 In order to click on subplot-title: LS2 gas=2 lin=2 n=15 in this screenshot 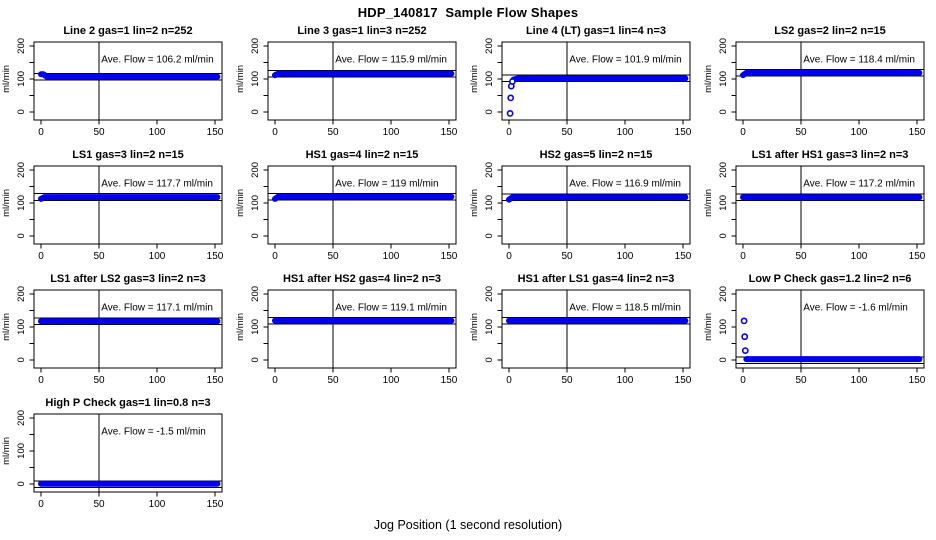, I will do `click(830, 31)`.